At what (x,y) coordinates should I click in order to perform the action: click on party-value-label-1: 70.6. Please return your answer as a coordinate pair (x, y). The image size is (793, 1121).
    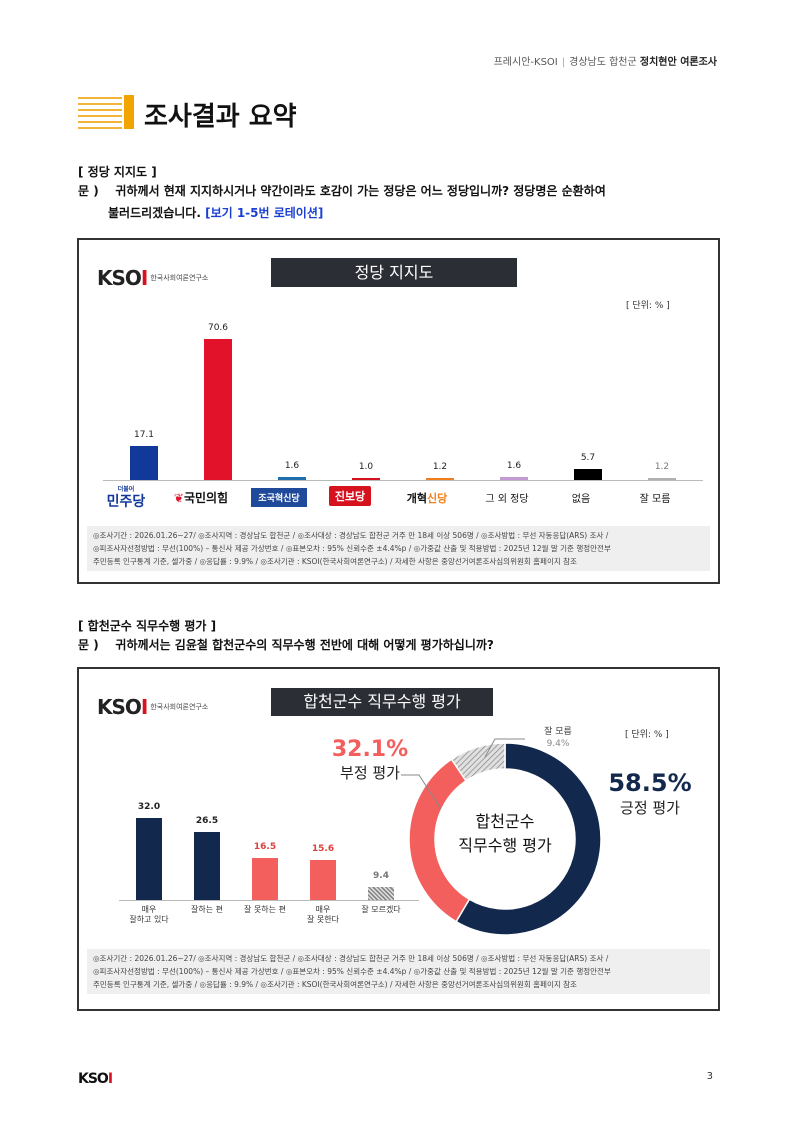
    Looking at the image, I should click on (218, 328).